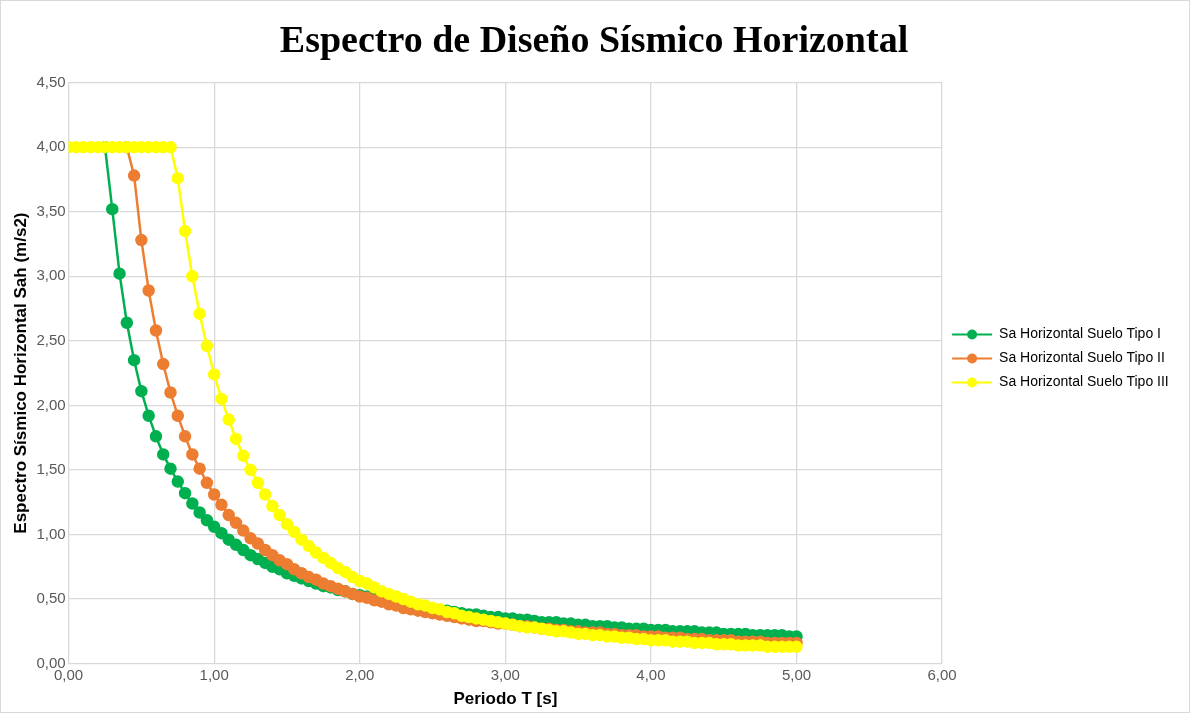 This screenshot has width=1190, height=713. I want to click on y-tick-label: 2,00, so click(51, 404).